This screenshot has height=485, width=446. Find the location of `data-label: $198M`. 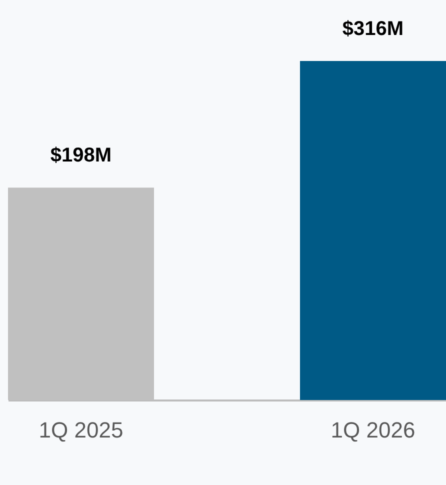

data-label: $198M is located at coordinates (81, 155).